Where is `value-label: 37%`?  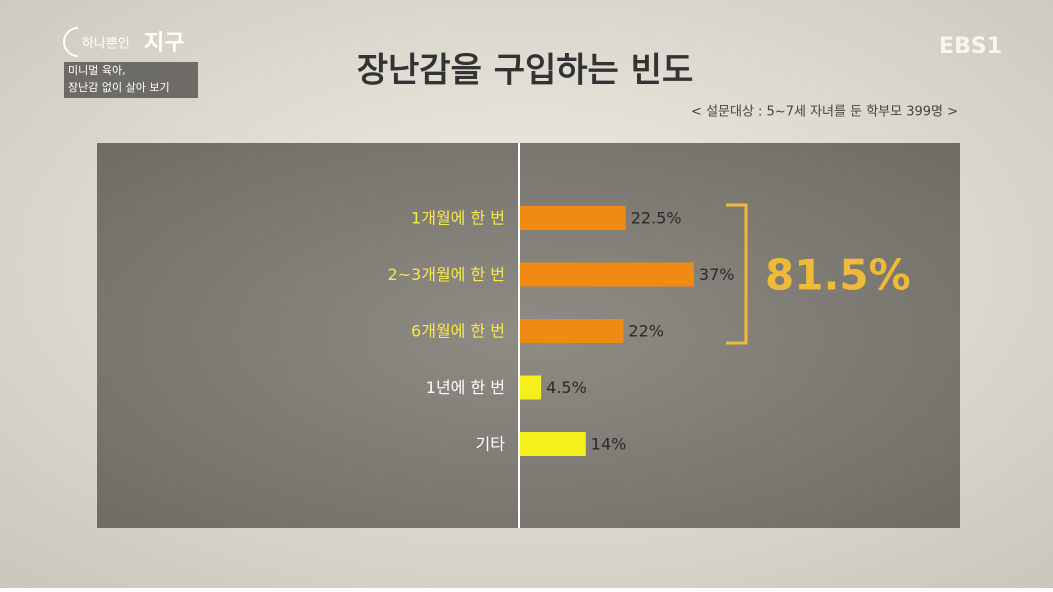 value-label: 37% is located at coordinates (717, 274).